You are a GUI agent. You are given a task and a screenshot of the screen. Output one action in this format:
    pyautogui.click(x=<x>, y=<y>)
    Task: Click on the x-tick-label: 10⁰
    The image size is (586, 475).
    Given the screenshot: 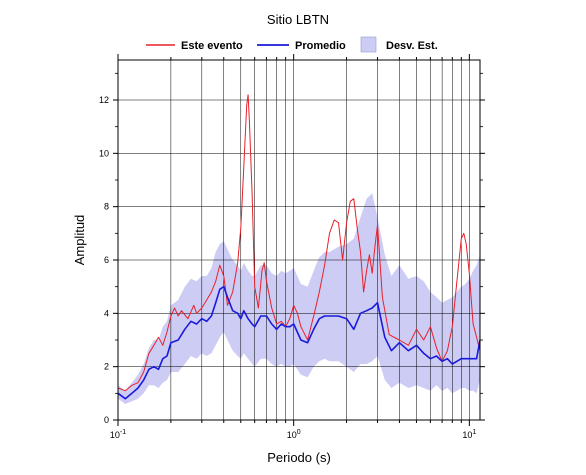 What is the action you would take?
    pyautogui.click(x=294, y=434)
    